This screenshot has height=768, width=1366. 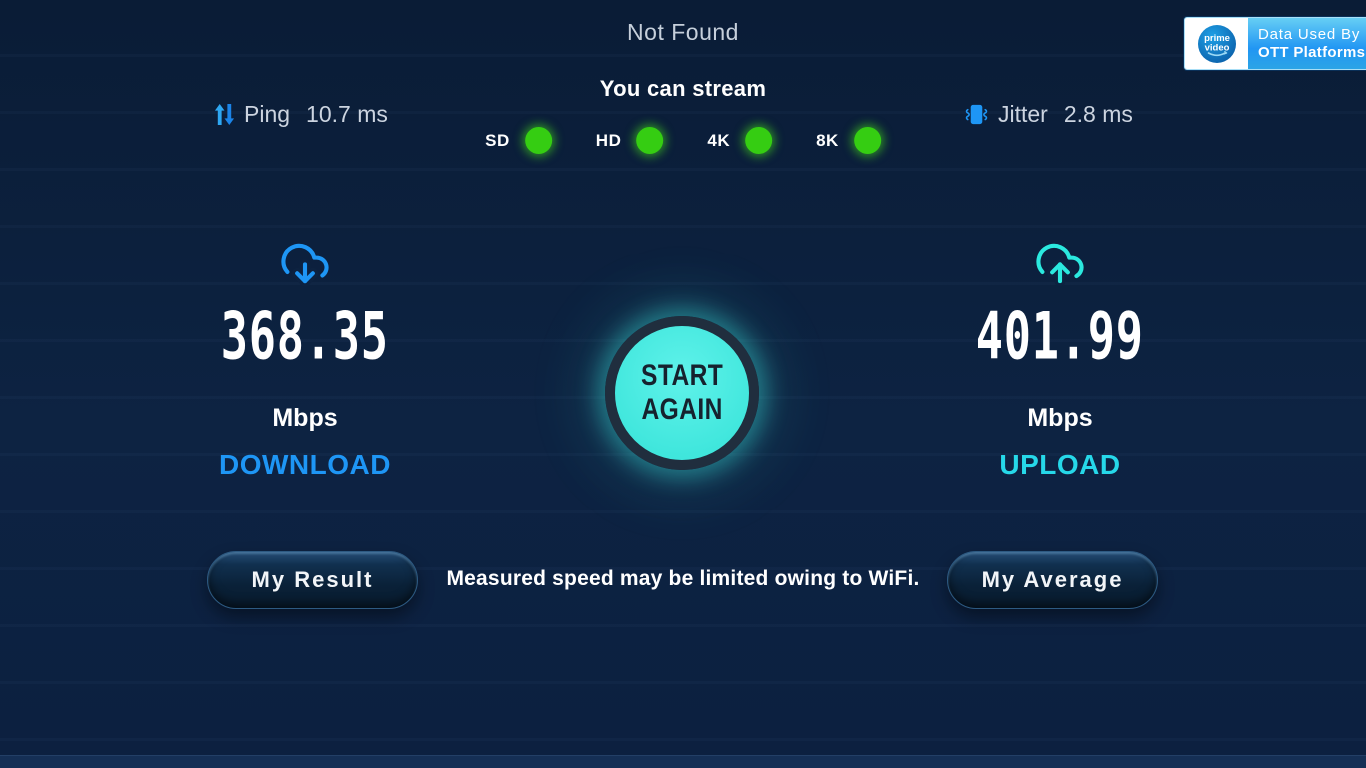 I want to click on stream-label-sd: SD, so click(x=497, y=140).